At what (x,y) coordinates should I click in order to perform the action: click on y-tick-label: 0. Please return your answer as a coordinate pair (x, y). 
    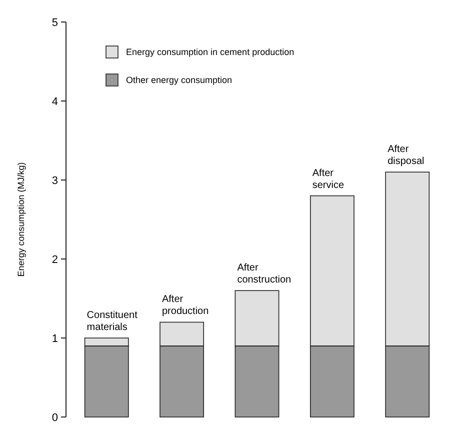
    Looking at the image, I should click on (55, 418).